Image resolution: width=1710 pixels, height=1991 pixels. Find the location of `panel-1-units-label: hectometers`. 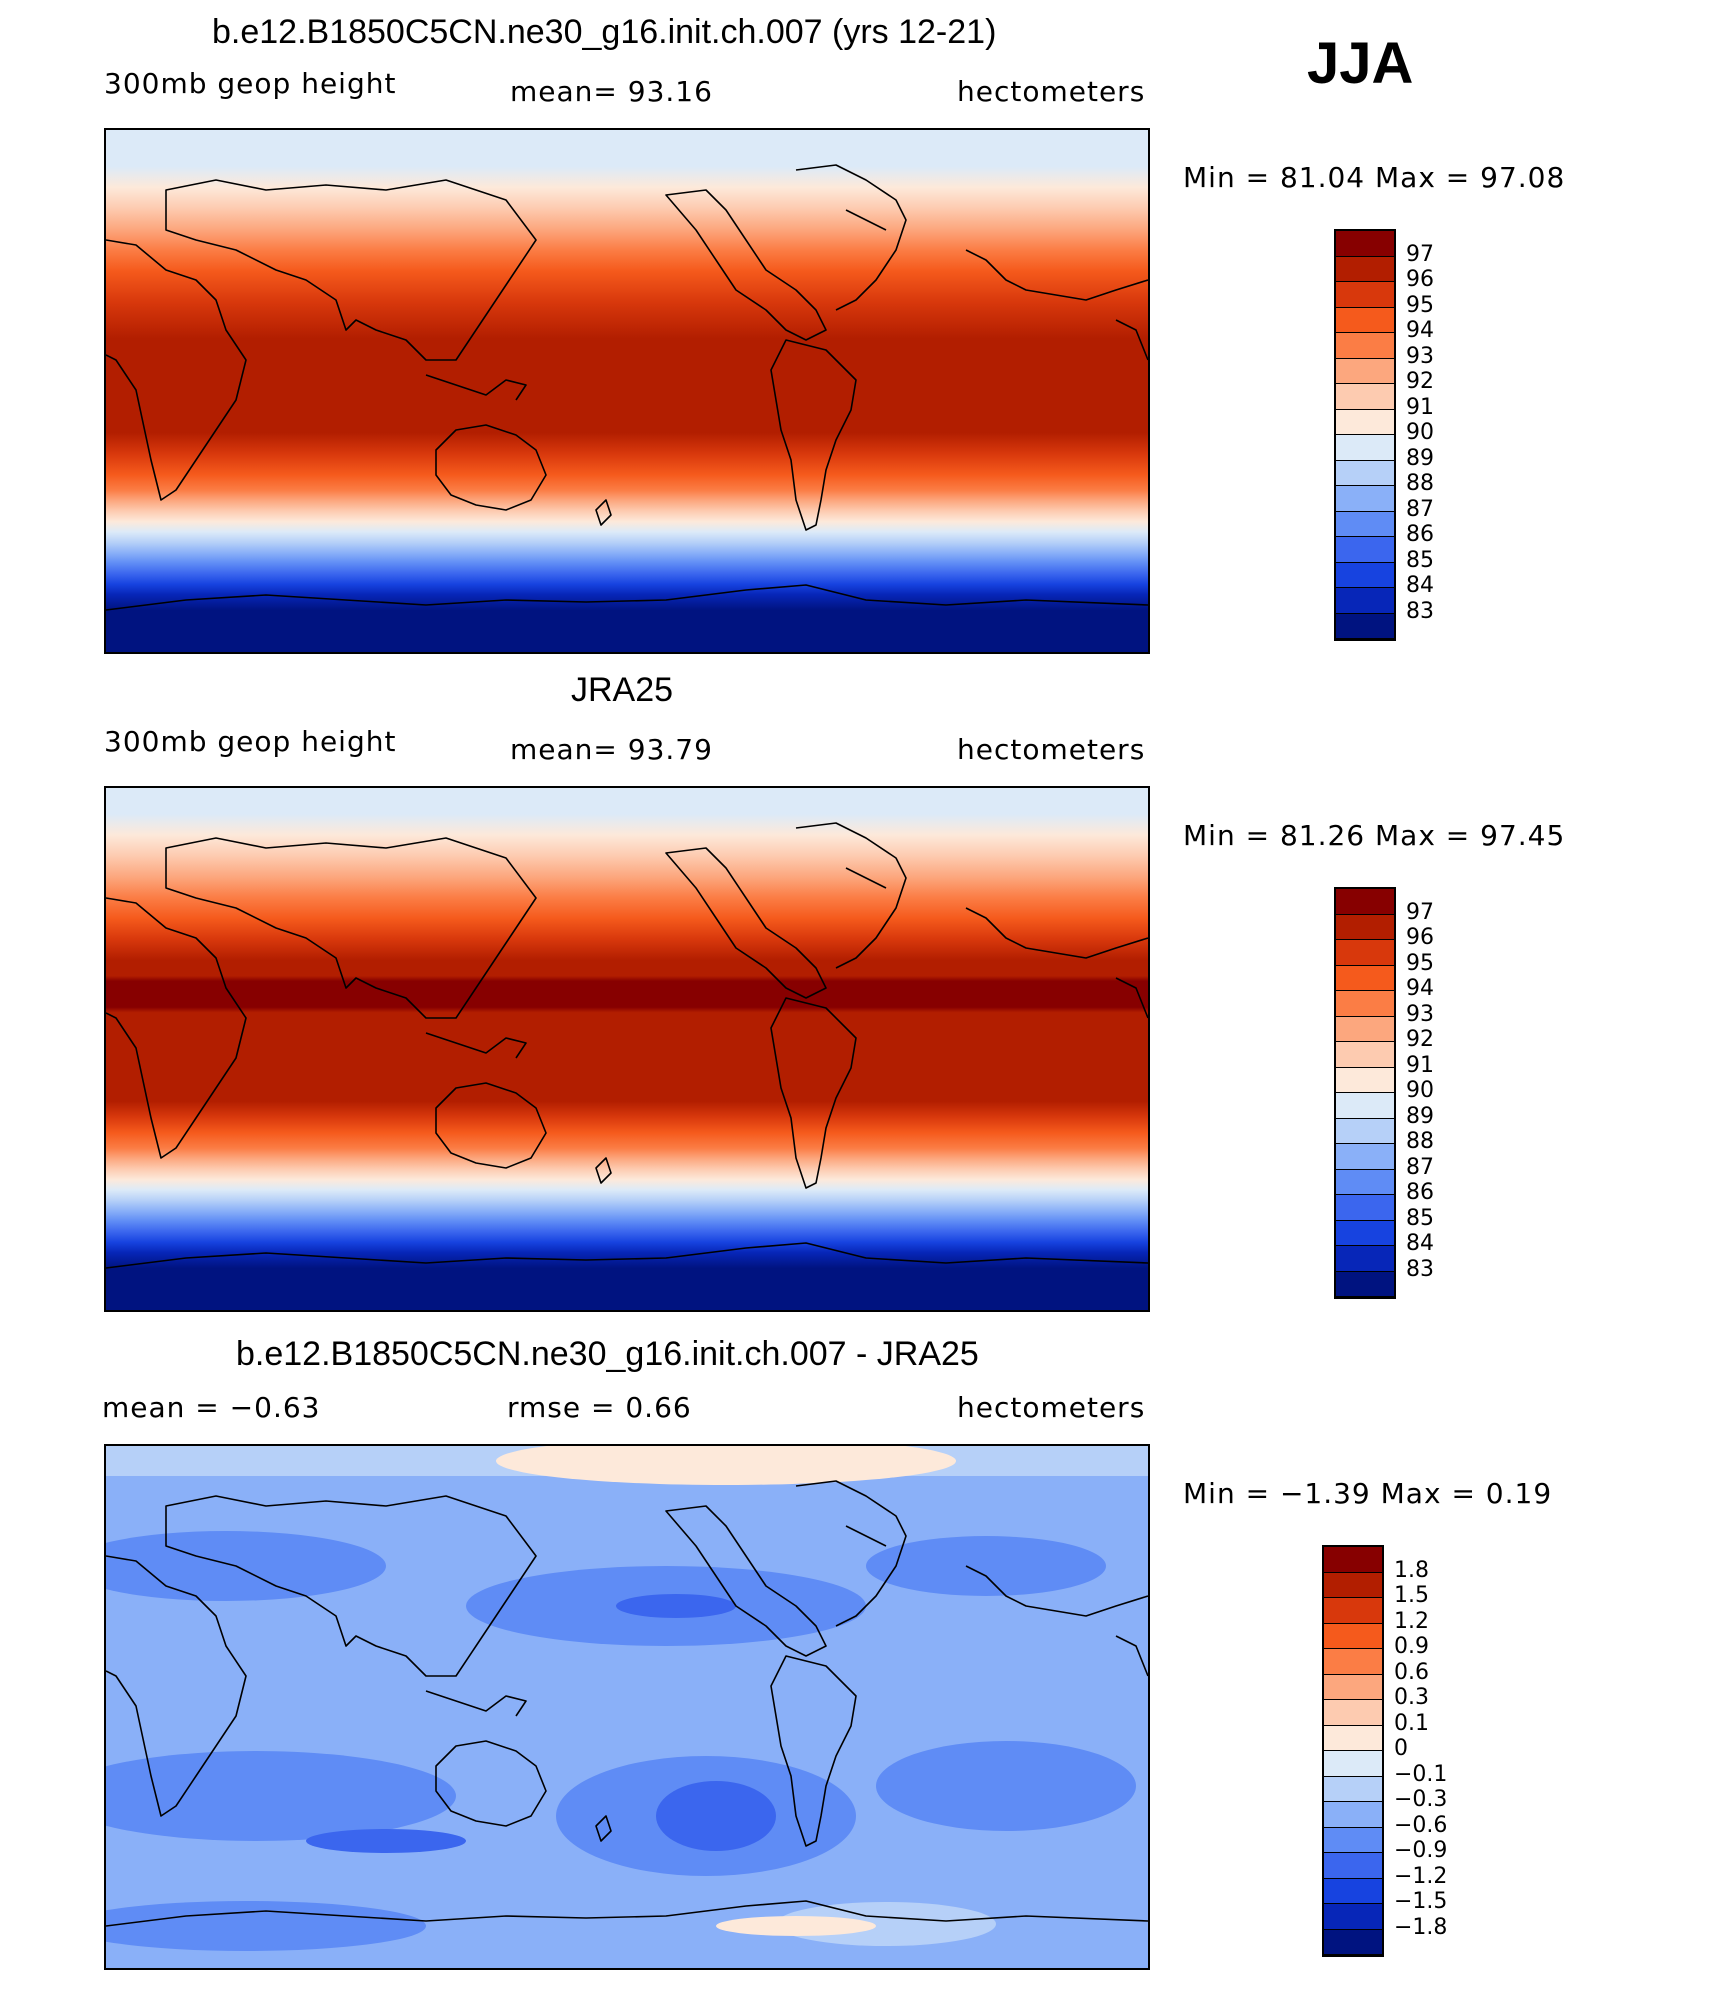

panel-1-units-label: hectometers is located at coordinates (1051, 91).